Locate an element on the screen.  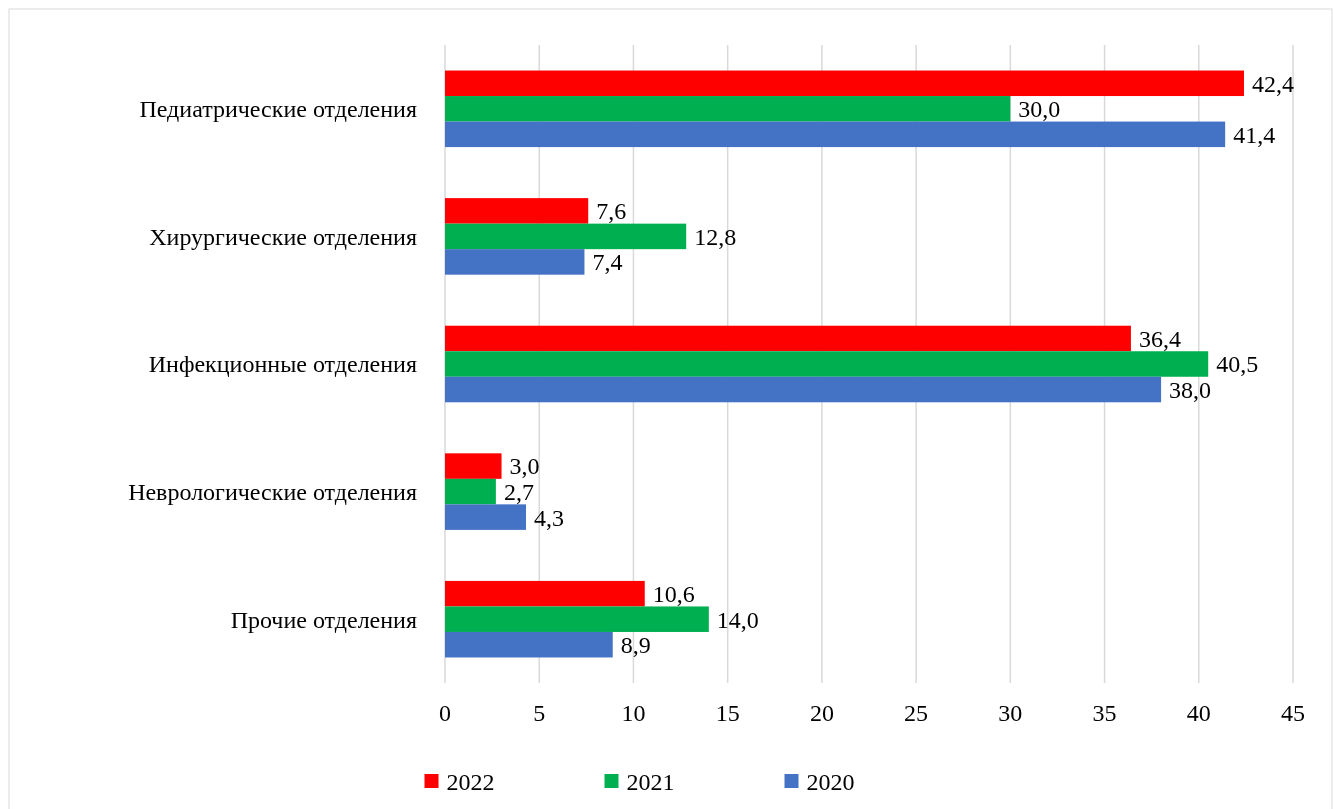
data-label: 36,4 is located at coordinates (1159, 338).